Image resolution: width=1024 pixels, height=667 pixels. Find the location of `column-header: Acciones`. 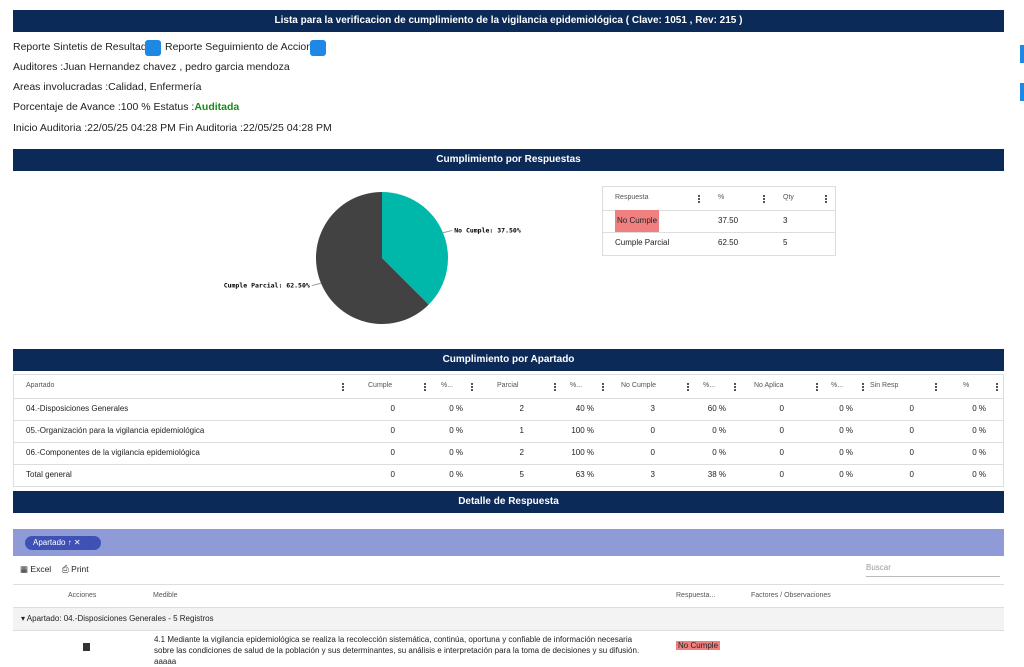

column-header: Acciones is located at coordinates (82, 595).